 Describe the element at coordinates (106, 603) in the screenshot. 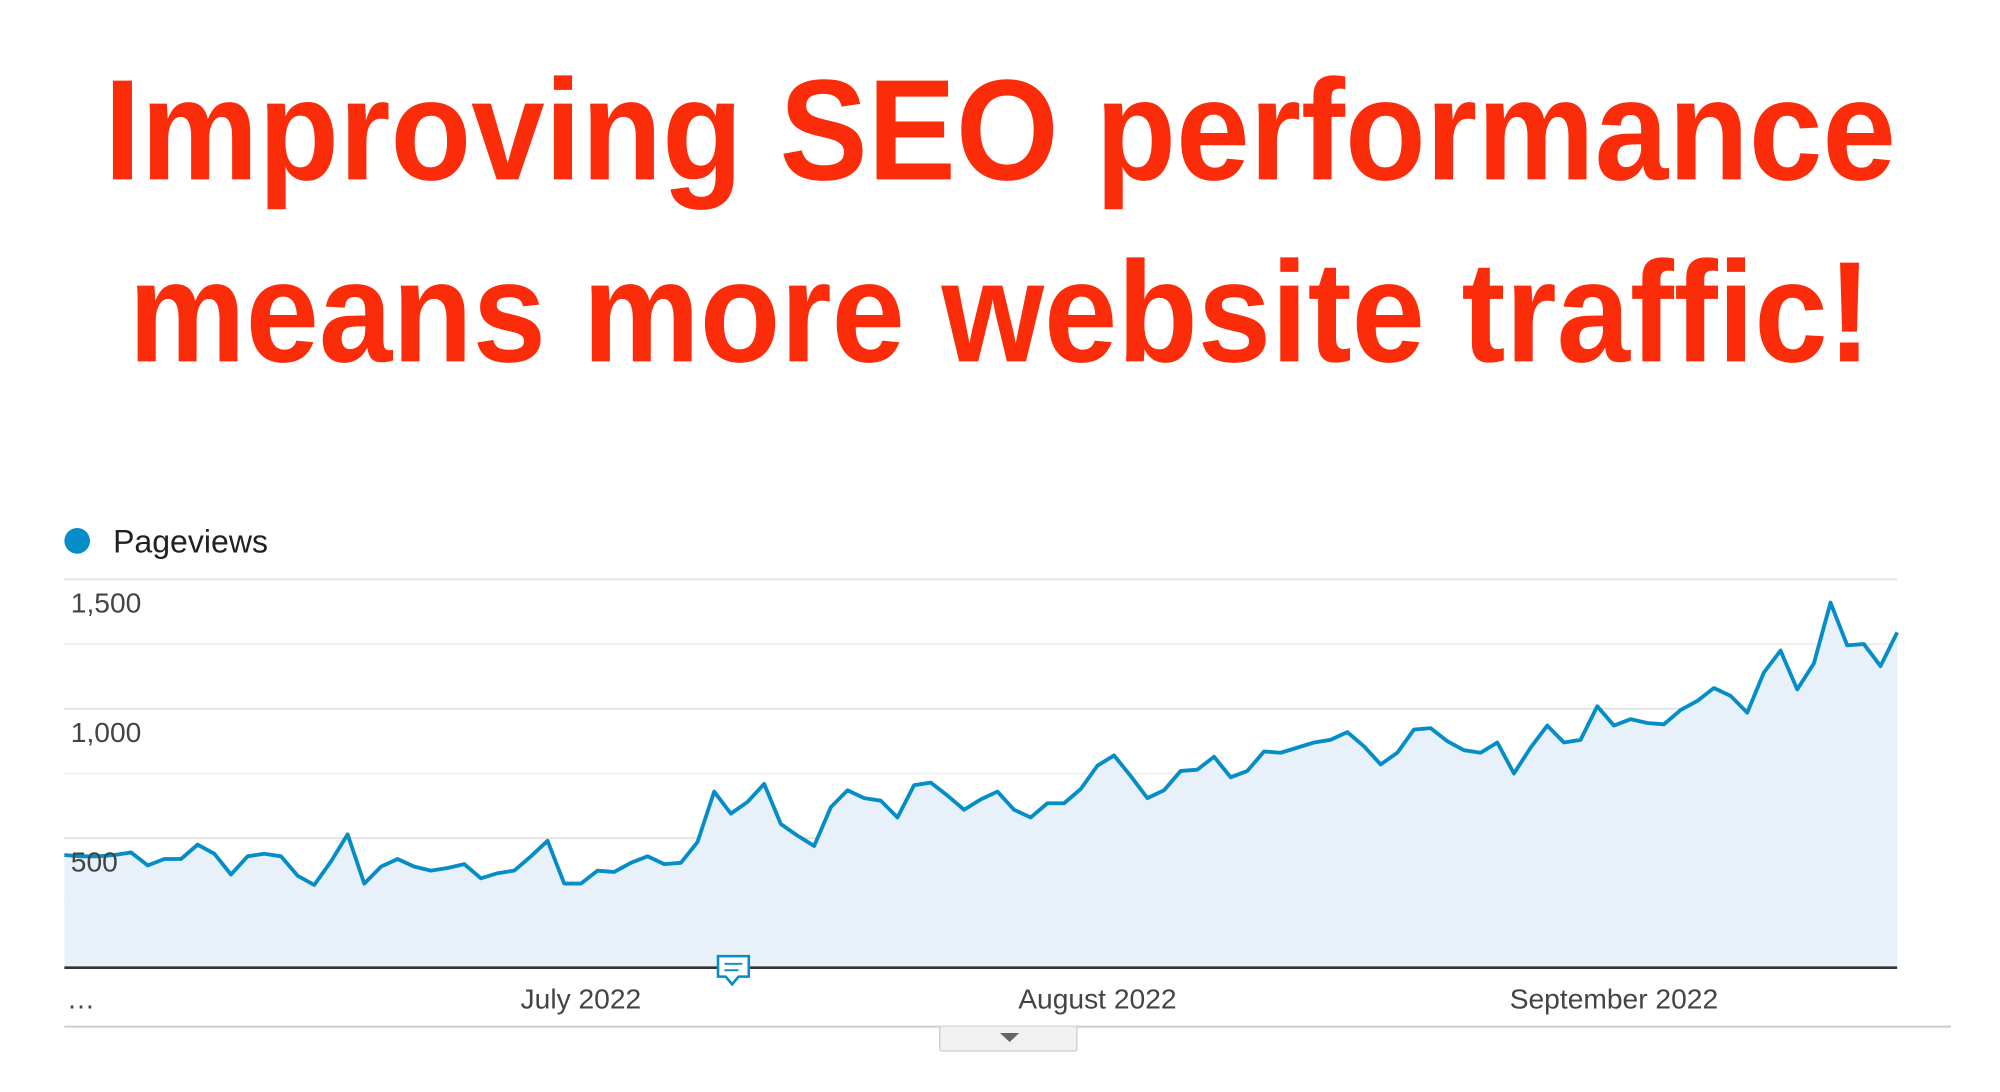

I see `y-tick-label: 1,500` at that location.